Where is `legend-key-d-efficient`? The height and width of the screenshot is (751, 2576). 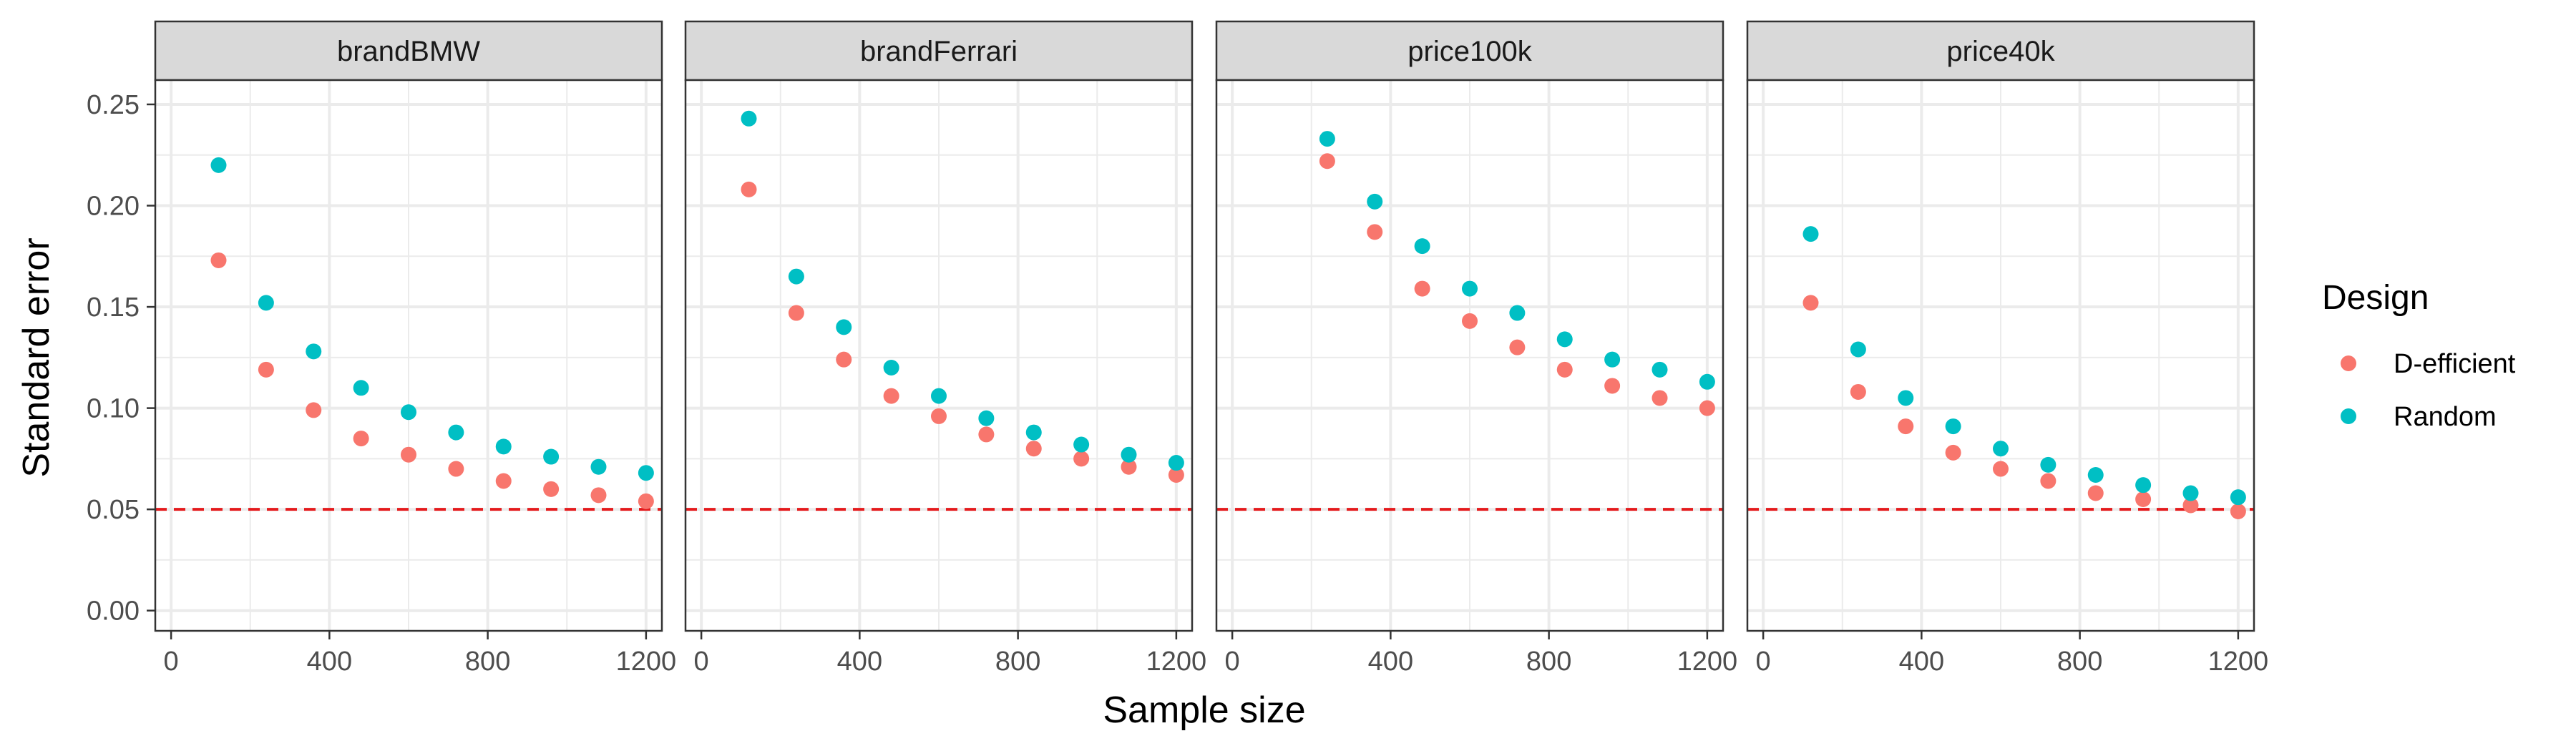
legend-key-d-efficient is located at coordinates (2348, 363).